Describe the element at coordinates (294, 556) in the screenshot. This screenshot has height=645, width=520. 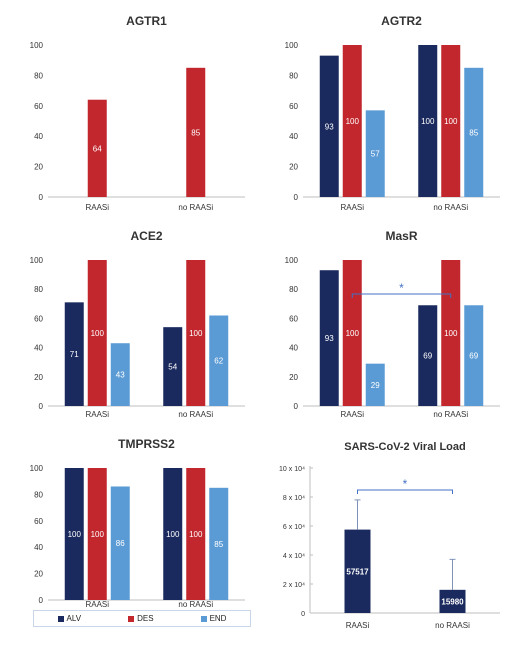
I see `chart-viral-load-ytick-label: 4 x 10⁴` at that location.